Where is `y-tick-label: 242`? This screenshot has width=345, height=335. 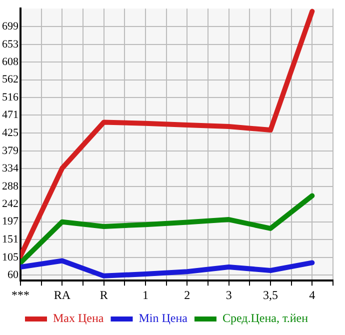 y-tick-label: 242 is located at coordinates (10, 204).